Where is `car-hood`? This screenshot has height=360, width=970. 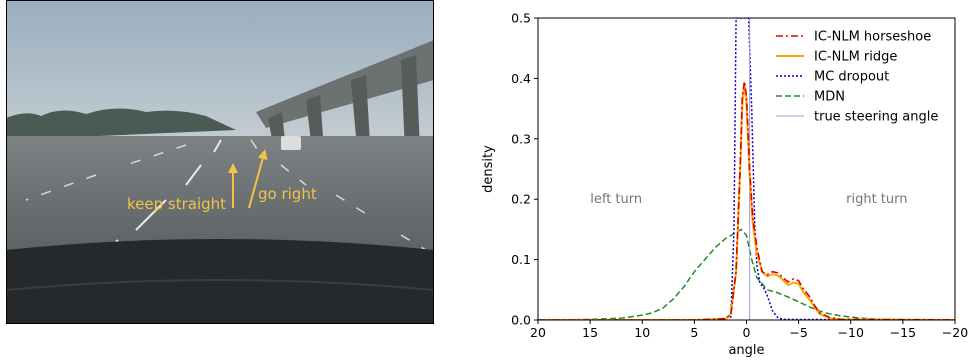 car-hood is located at coordinates (220, 281).